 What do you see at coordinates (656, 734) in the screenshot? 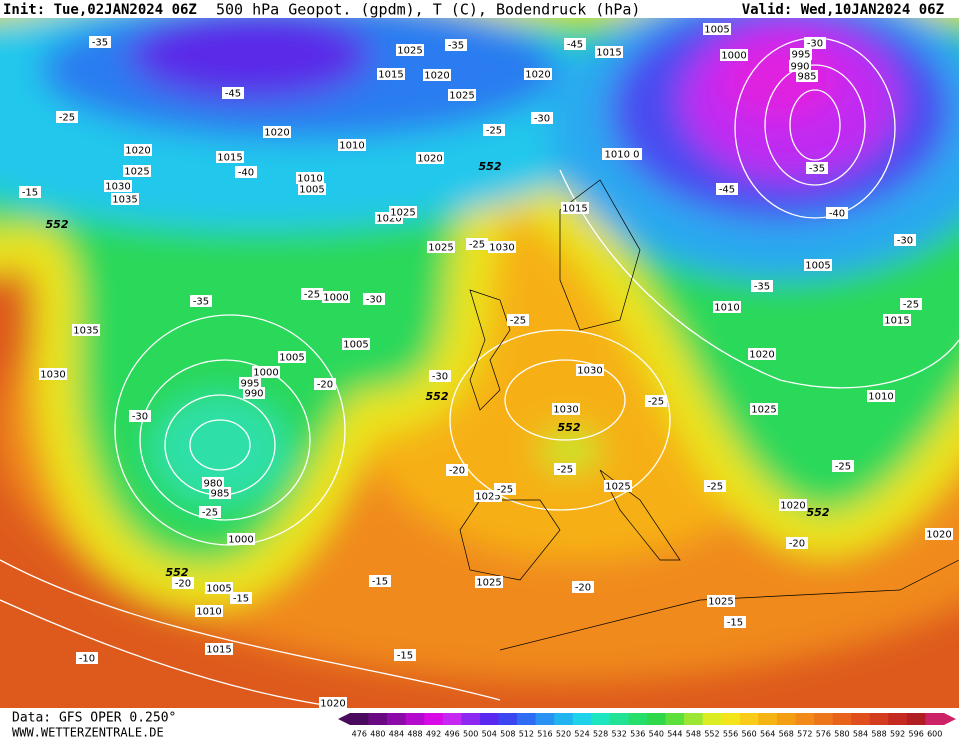
I see `colorbar-label: 540` at bounding box center [656, 734].